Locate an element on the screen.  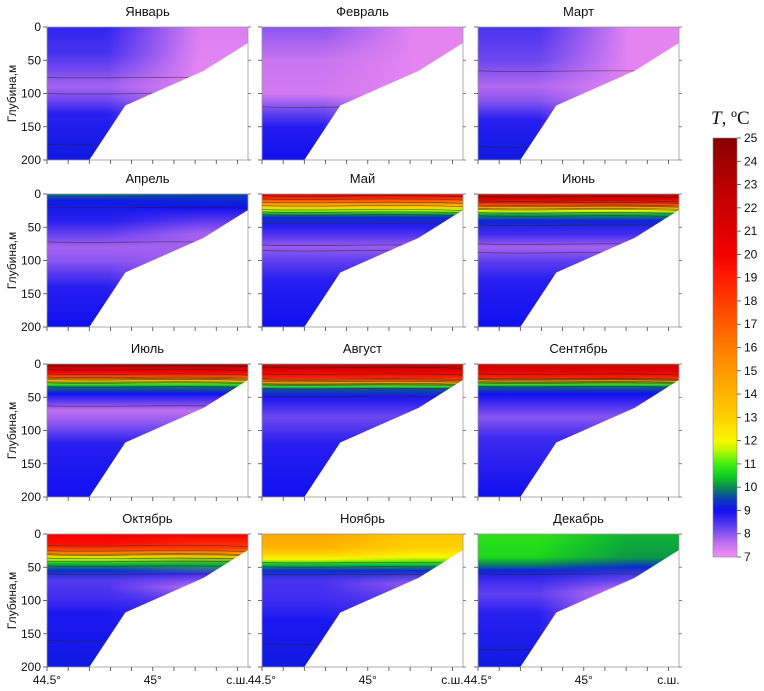
panel-title: Октябрь is located at coordinates (147, 518).